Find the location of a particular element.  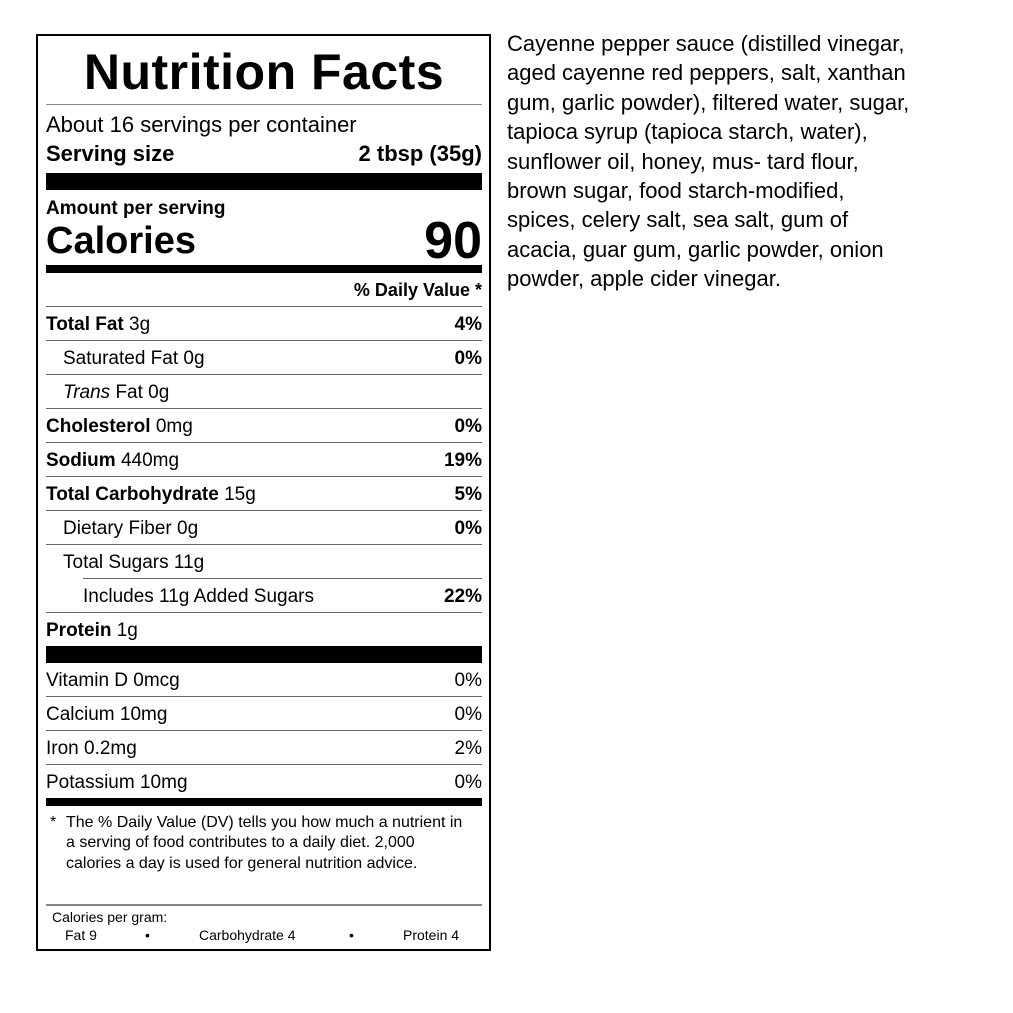

nutrient-label: Protein 1g is located at coordinates (92, 631).